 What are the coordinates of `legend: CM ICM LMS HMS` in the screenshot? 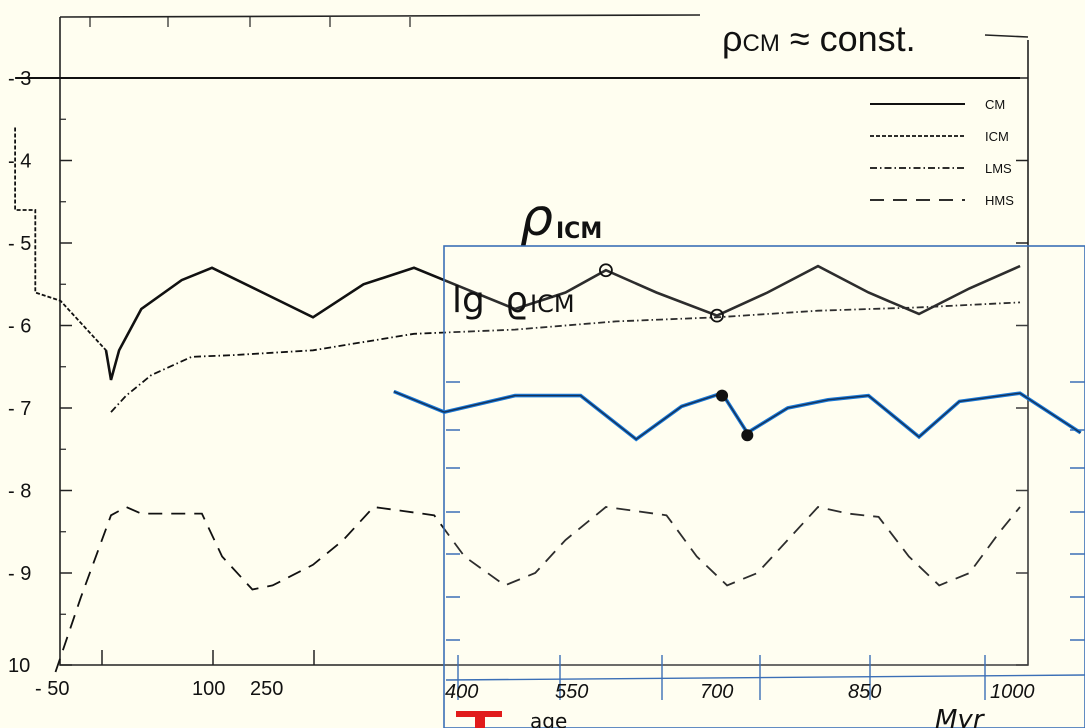 It's located at (942, 152).